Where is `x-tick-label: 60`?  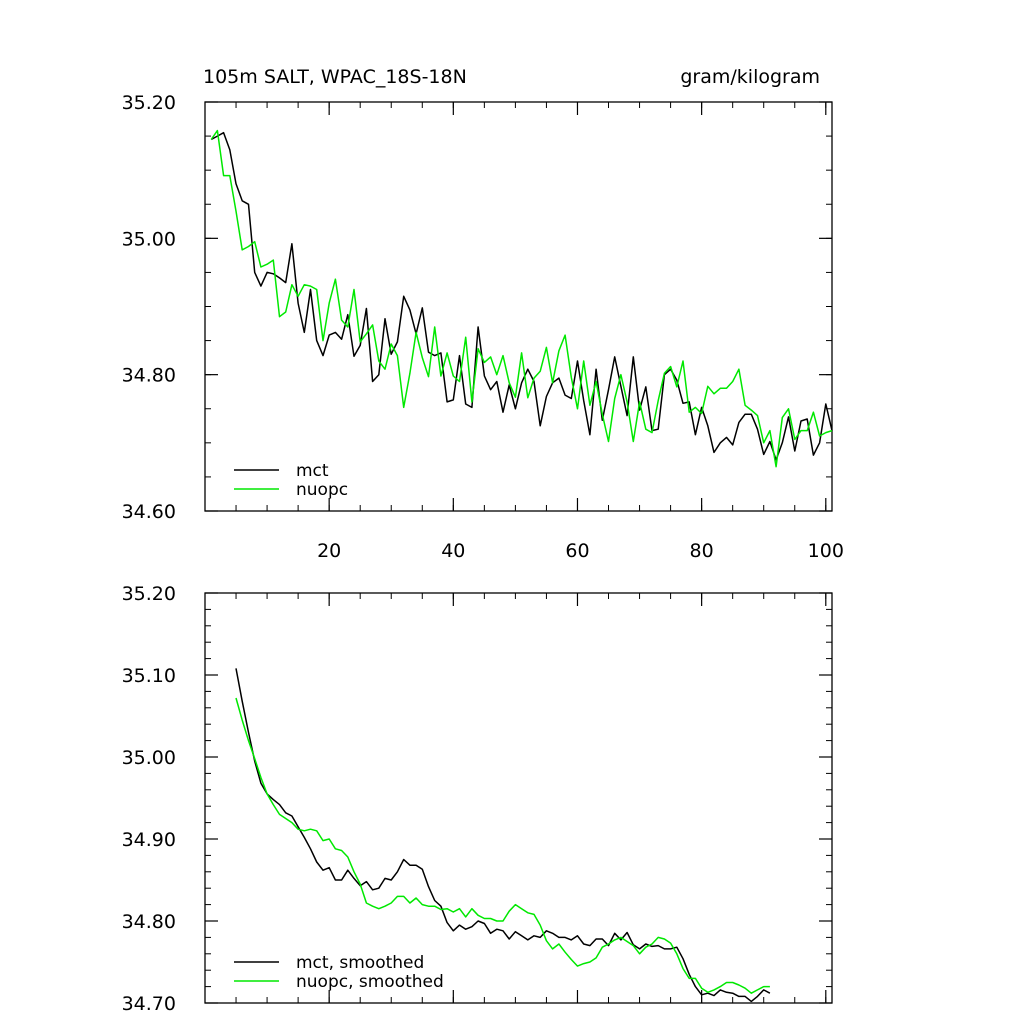
x-tick-label: 60 is located at coordinates (577, 551).